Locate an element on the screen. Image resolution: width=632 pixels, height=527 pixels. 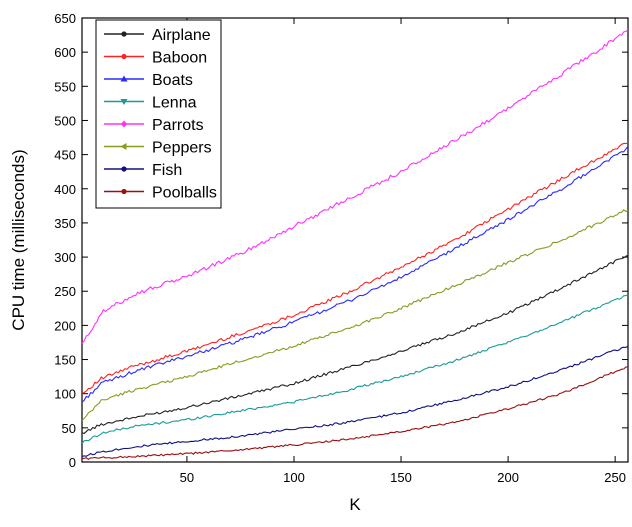
legend-label: Parrots is located at coordinates (178, 125).